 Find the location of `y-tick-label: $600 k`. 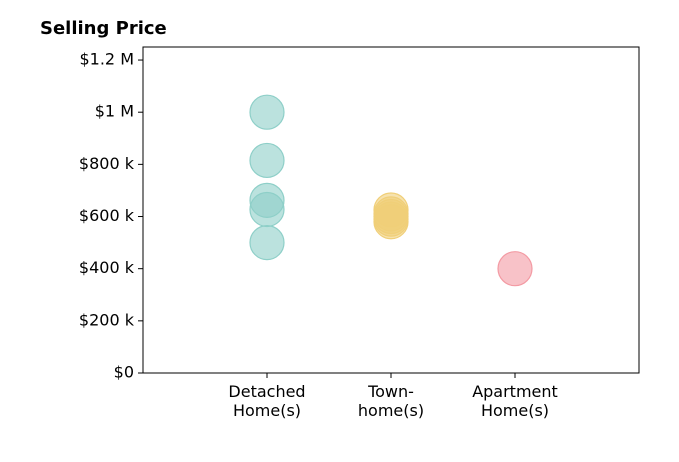

y-tick-label: $600 k is located at coordinates (107, 215).